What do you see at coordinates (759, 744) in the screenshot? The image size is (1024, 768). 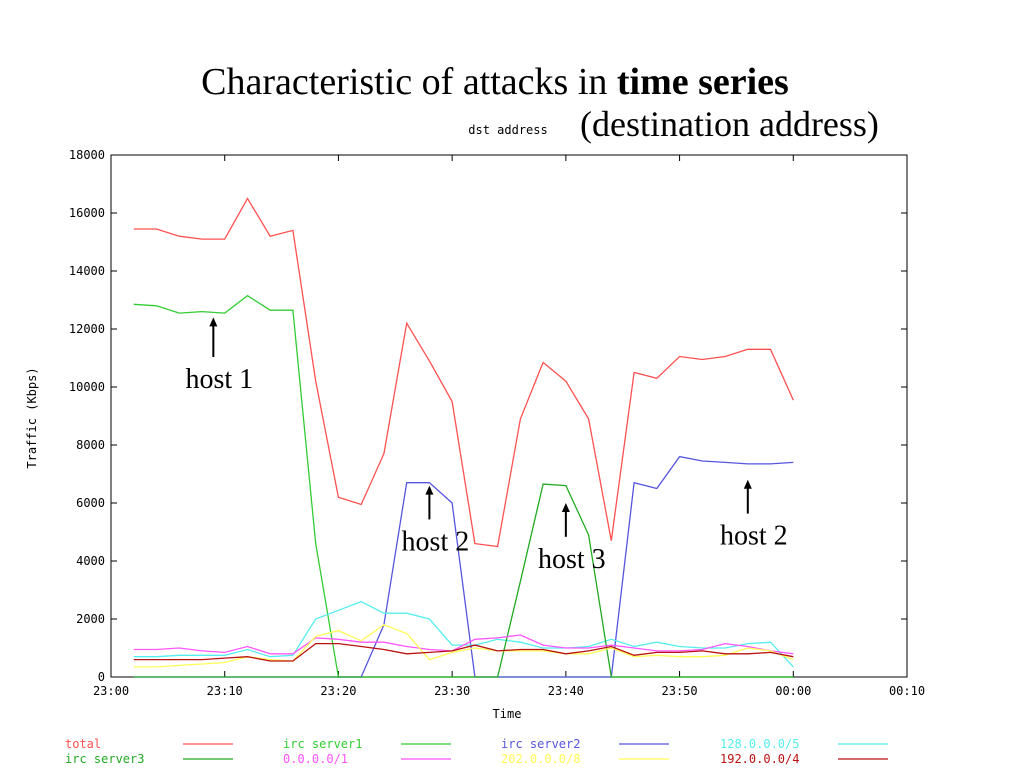 I see `legend-label: 128.0.0.0/5` at bounding box center [759, 744].